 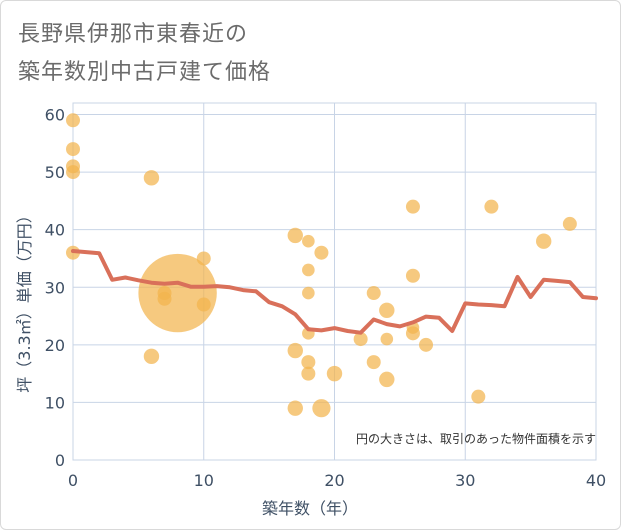 I want to click on y-tick-label: 40, so click(x=55, y=230).